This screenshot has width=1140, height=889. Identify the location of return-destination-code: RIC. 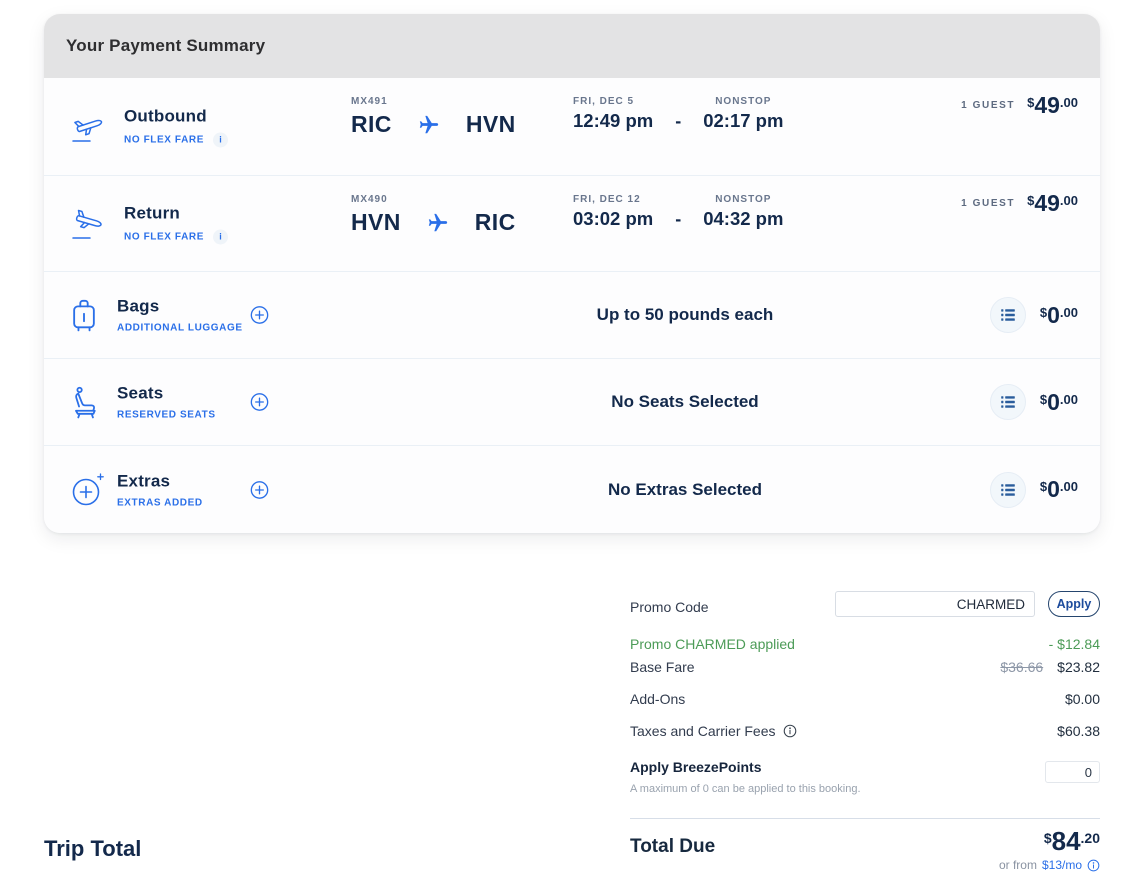
(495, 222).